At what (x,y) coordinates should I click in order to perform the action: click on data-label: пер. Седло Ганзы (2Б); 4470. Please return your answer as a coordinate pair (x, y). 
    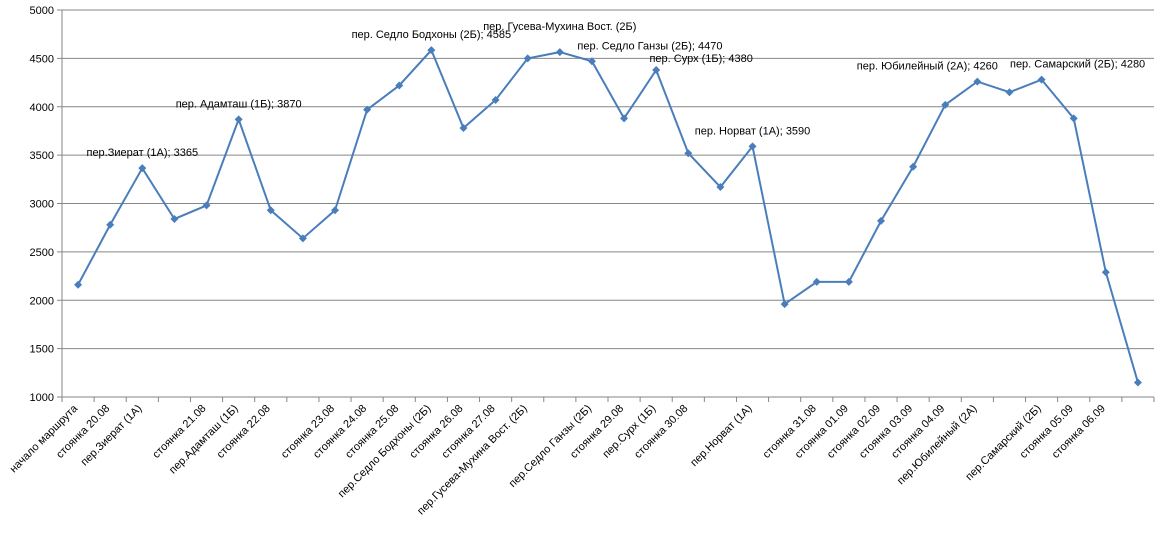
    Looking at the image, I should click on (649, 46).